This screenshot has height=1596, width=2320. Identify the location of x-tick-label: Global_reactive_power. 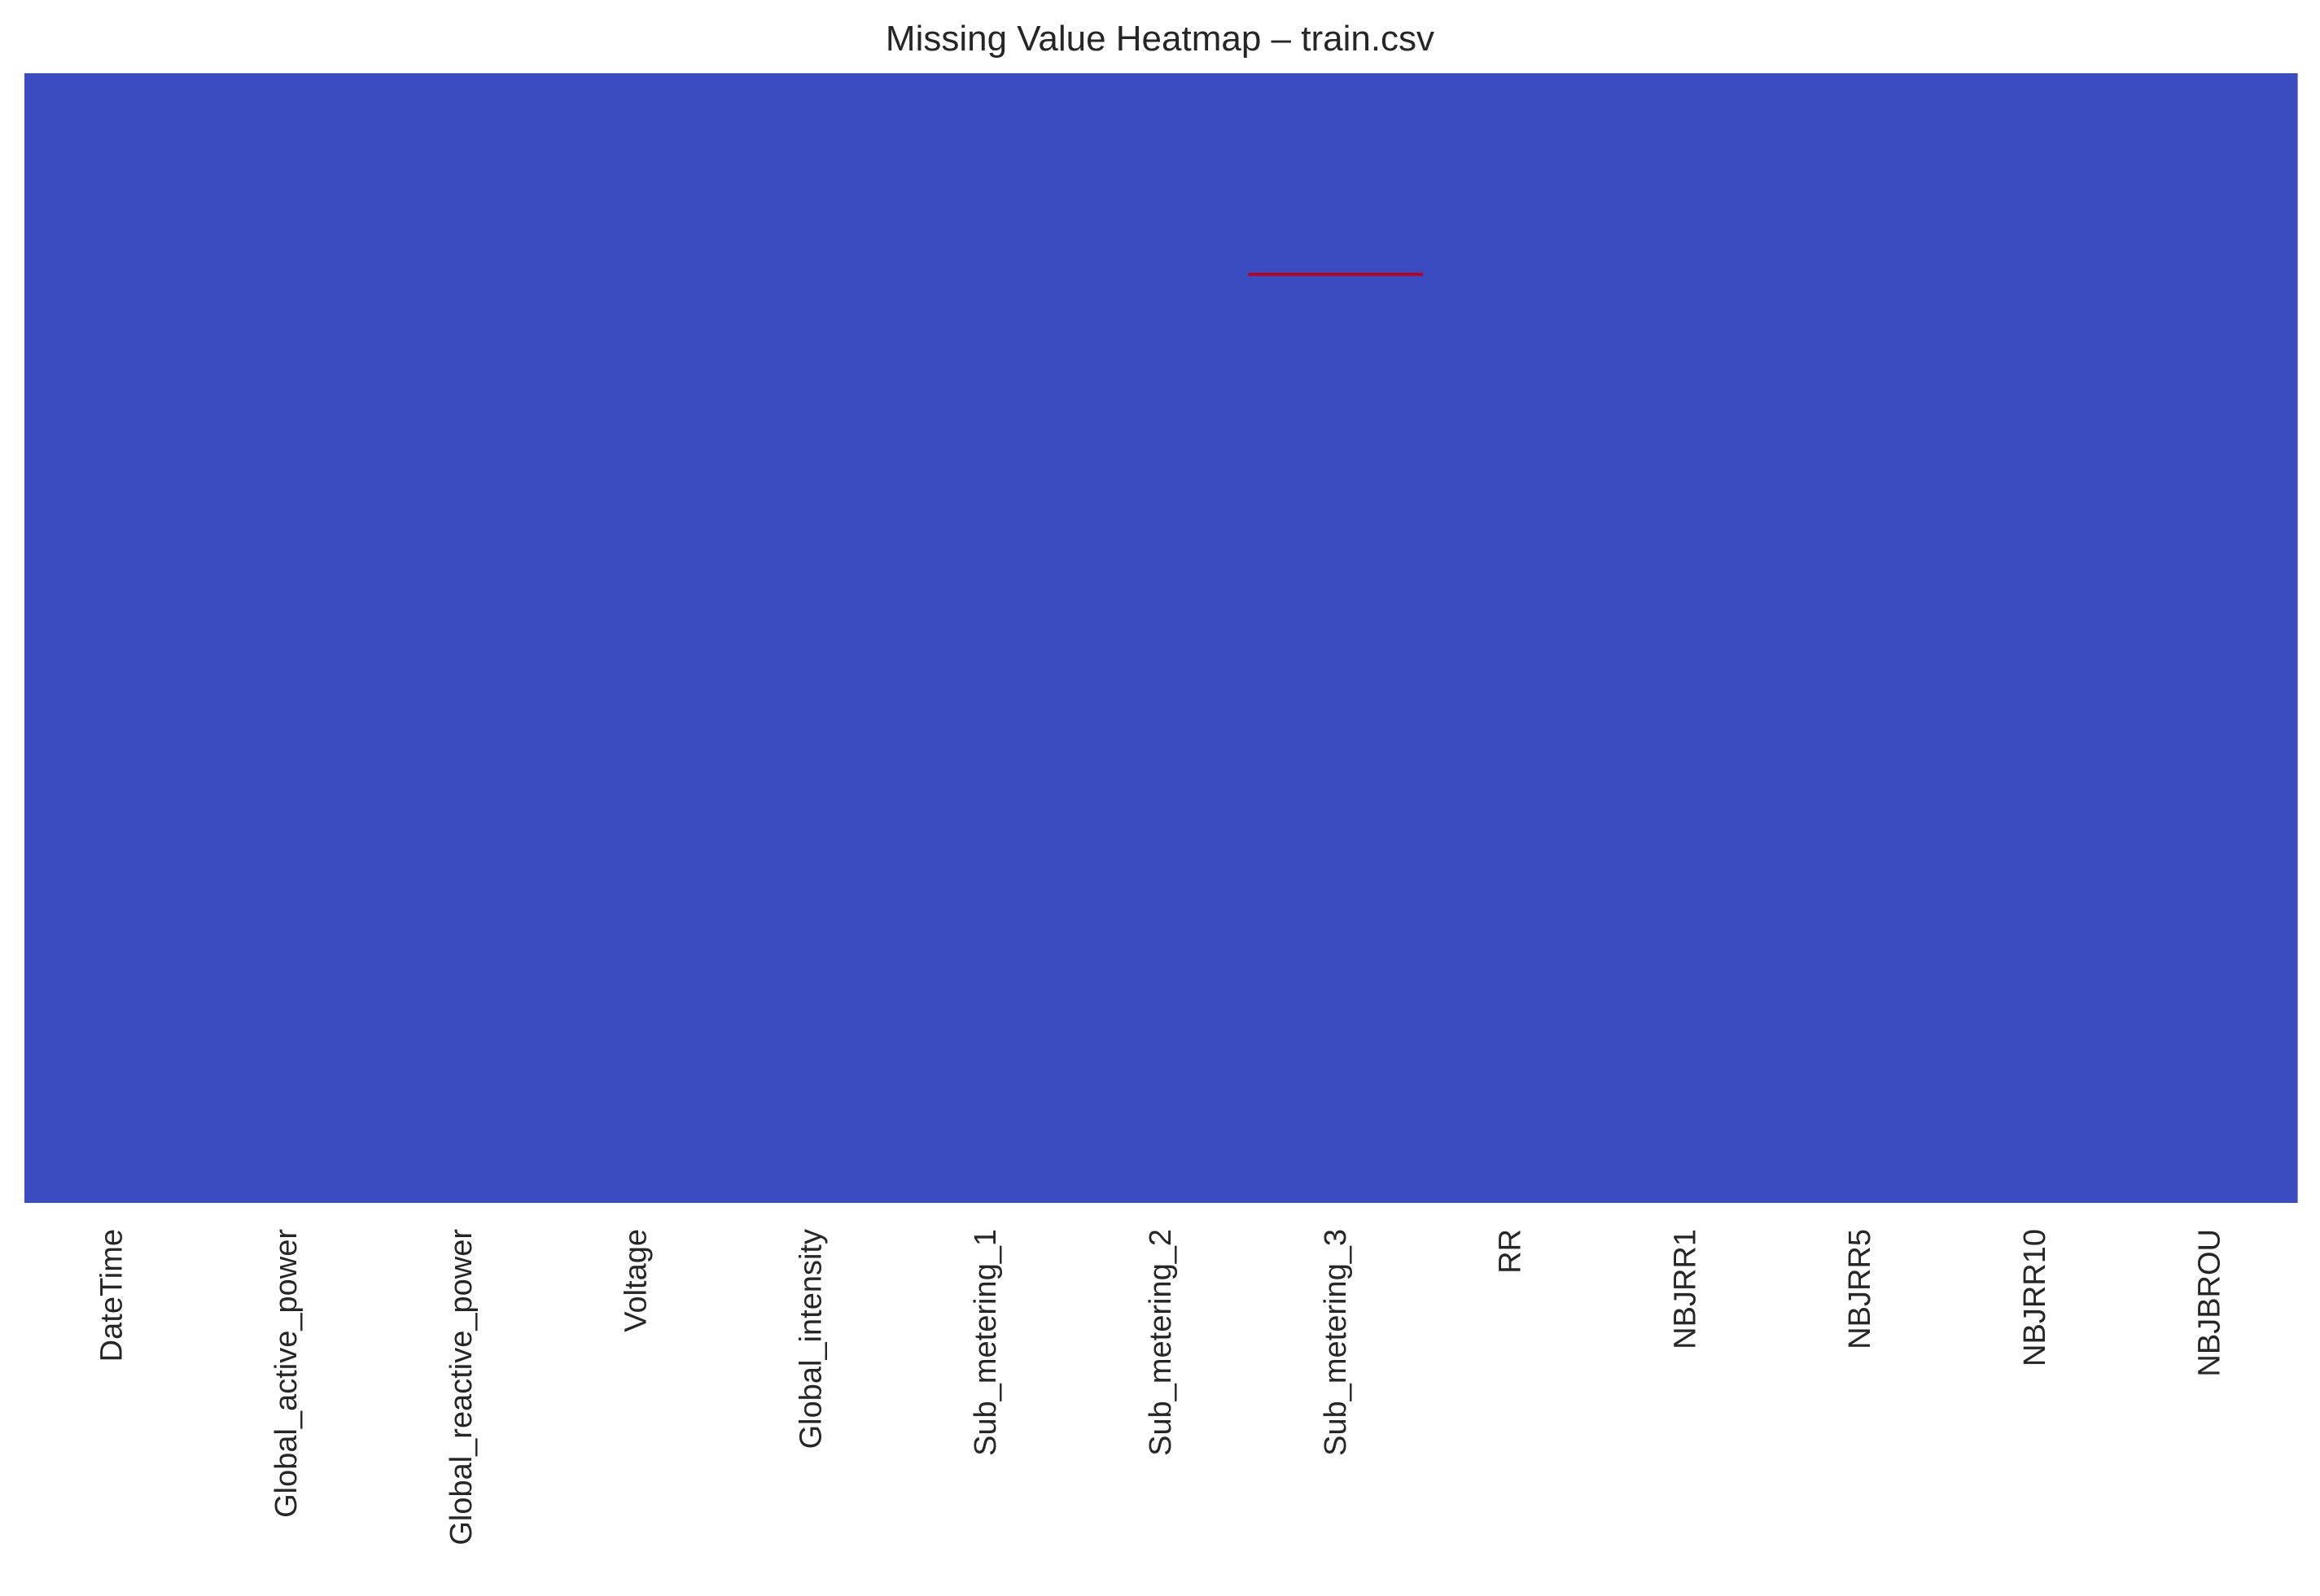
(461, 1387).